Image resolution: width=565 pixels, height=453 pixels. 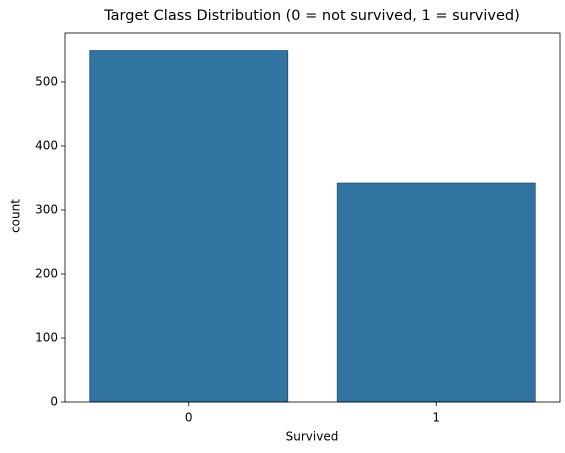 What do you see at coordinates (16, 216) in the screenshot?
I see `y-axis-label: count` at bounding box center [16, 216].